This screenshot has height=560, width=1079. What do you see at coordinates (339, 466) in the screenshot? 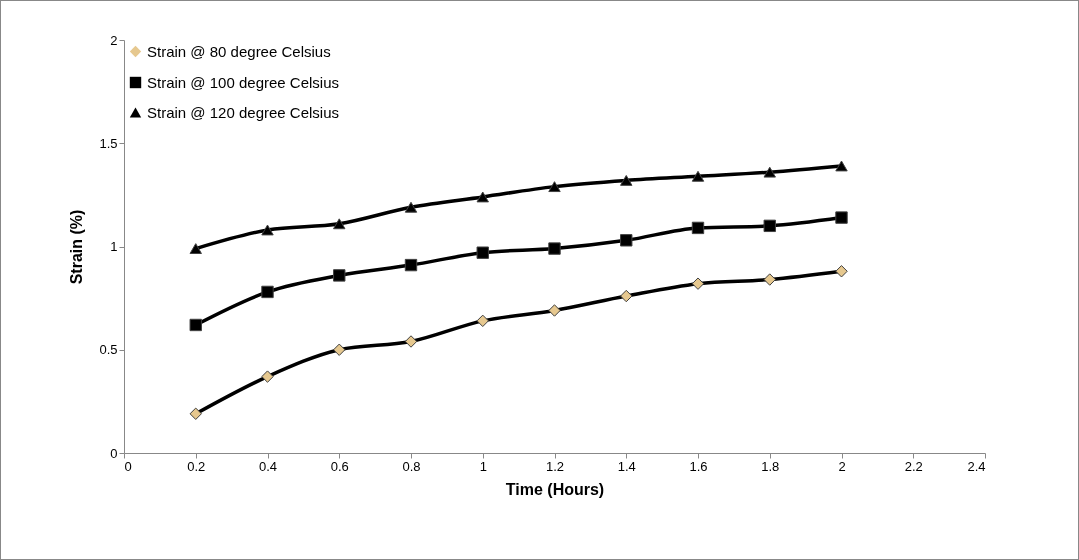
I see `x-tick-label: 0.6` at bounding box center [339, 466].